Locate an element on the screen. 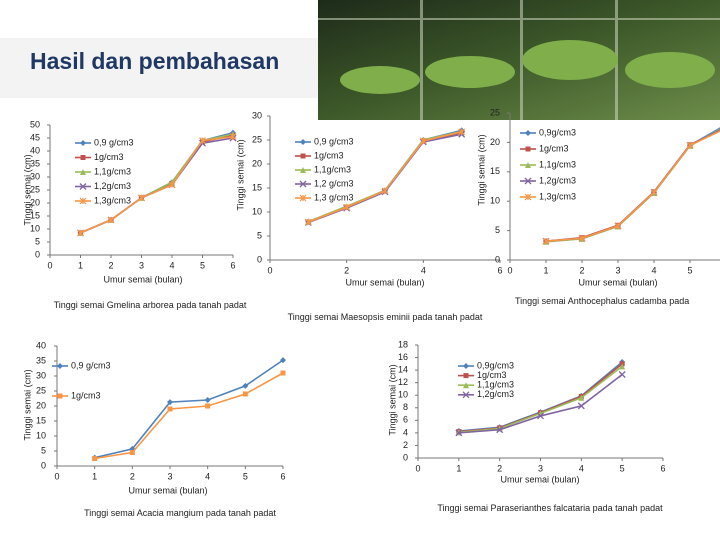 This screenshot has width=720, height=540. y-tick-label: 18 is located at coordinates (403, 344).